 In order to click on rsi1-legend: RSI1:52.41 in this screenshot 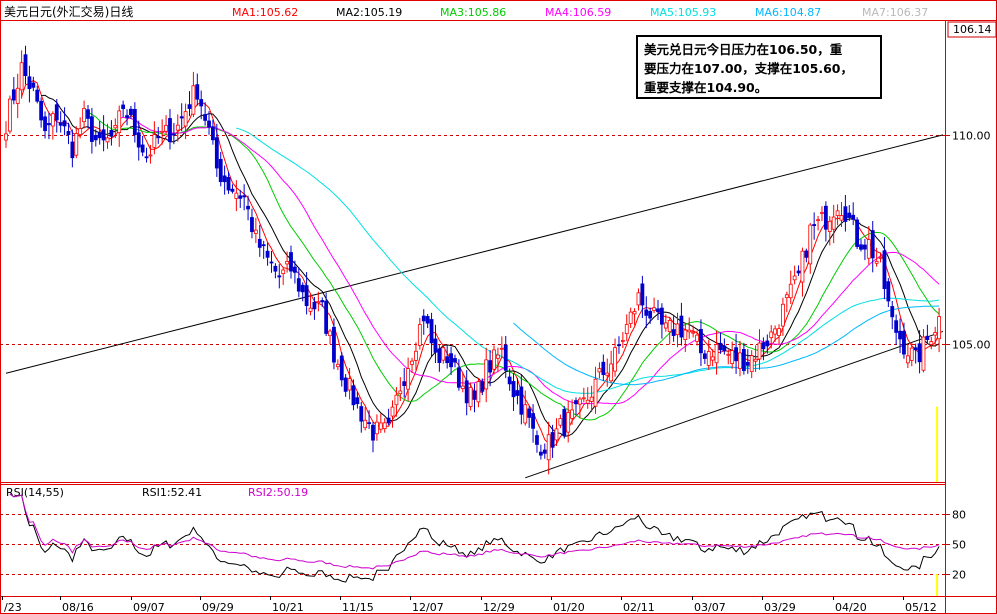, I will do `click(172, 492)`.